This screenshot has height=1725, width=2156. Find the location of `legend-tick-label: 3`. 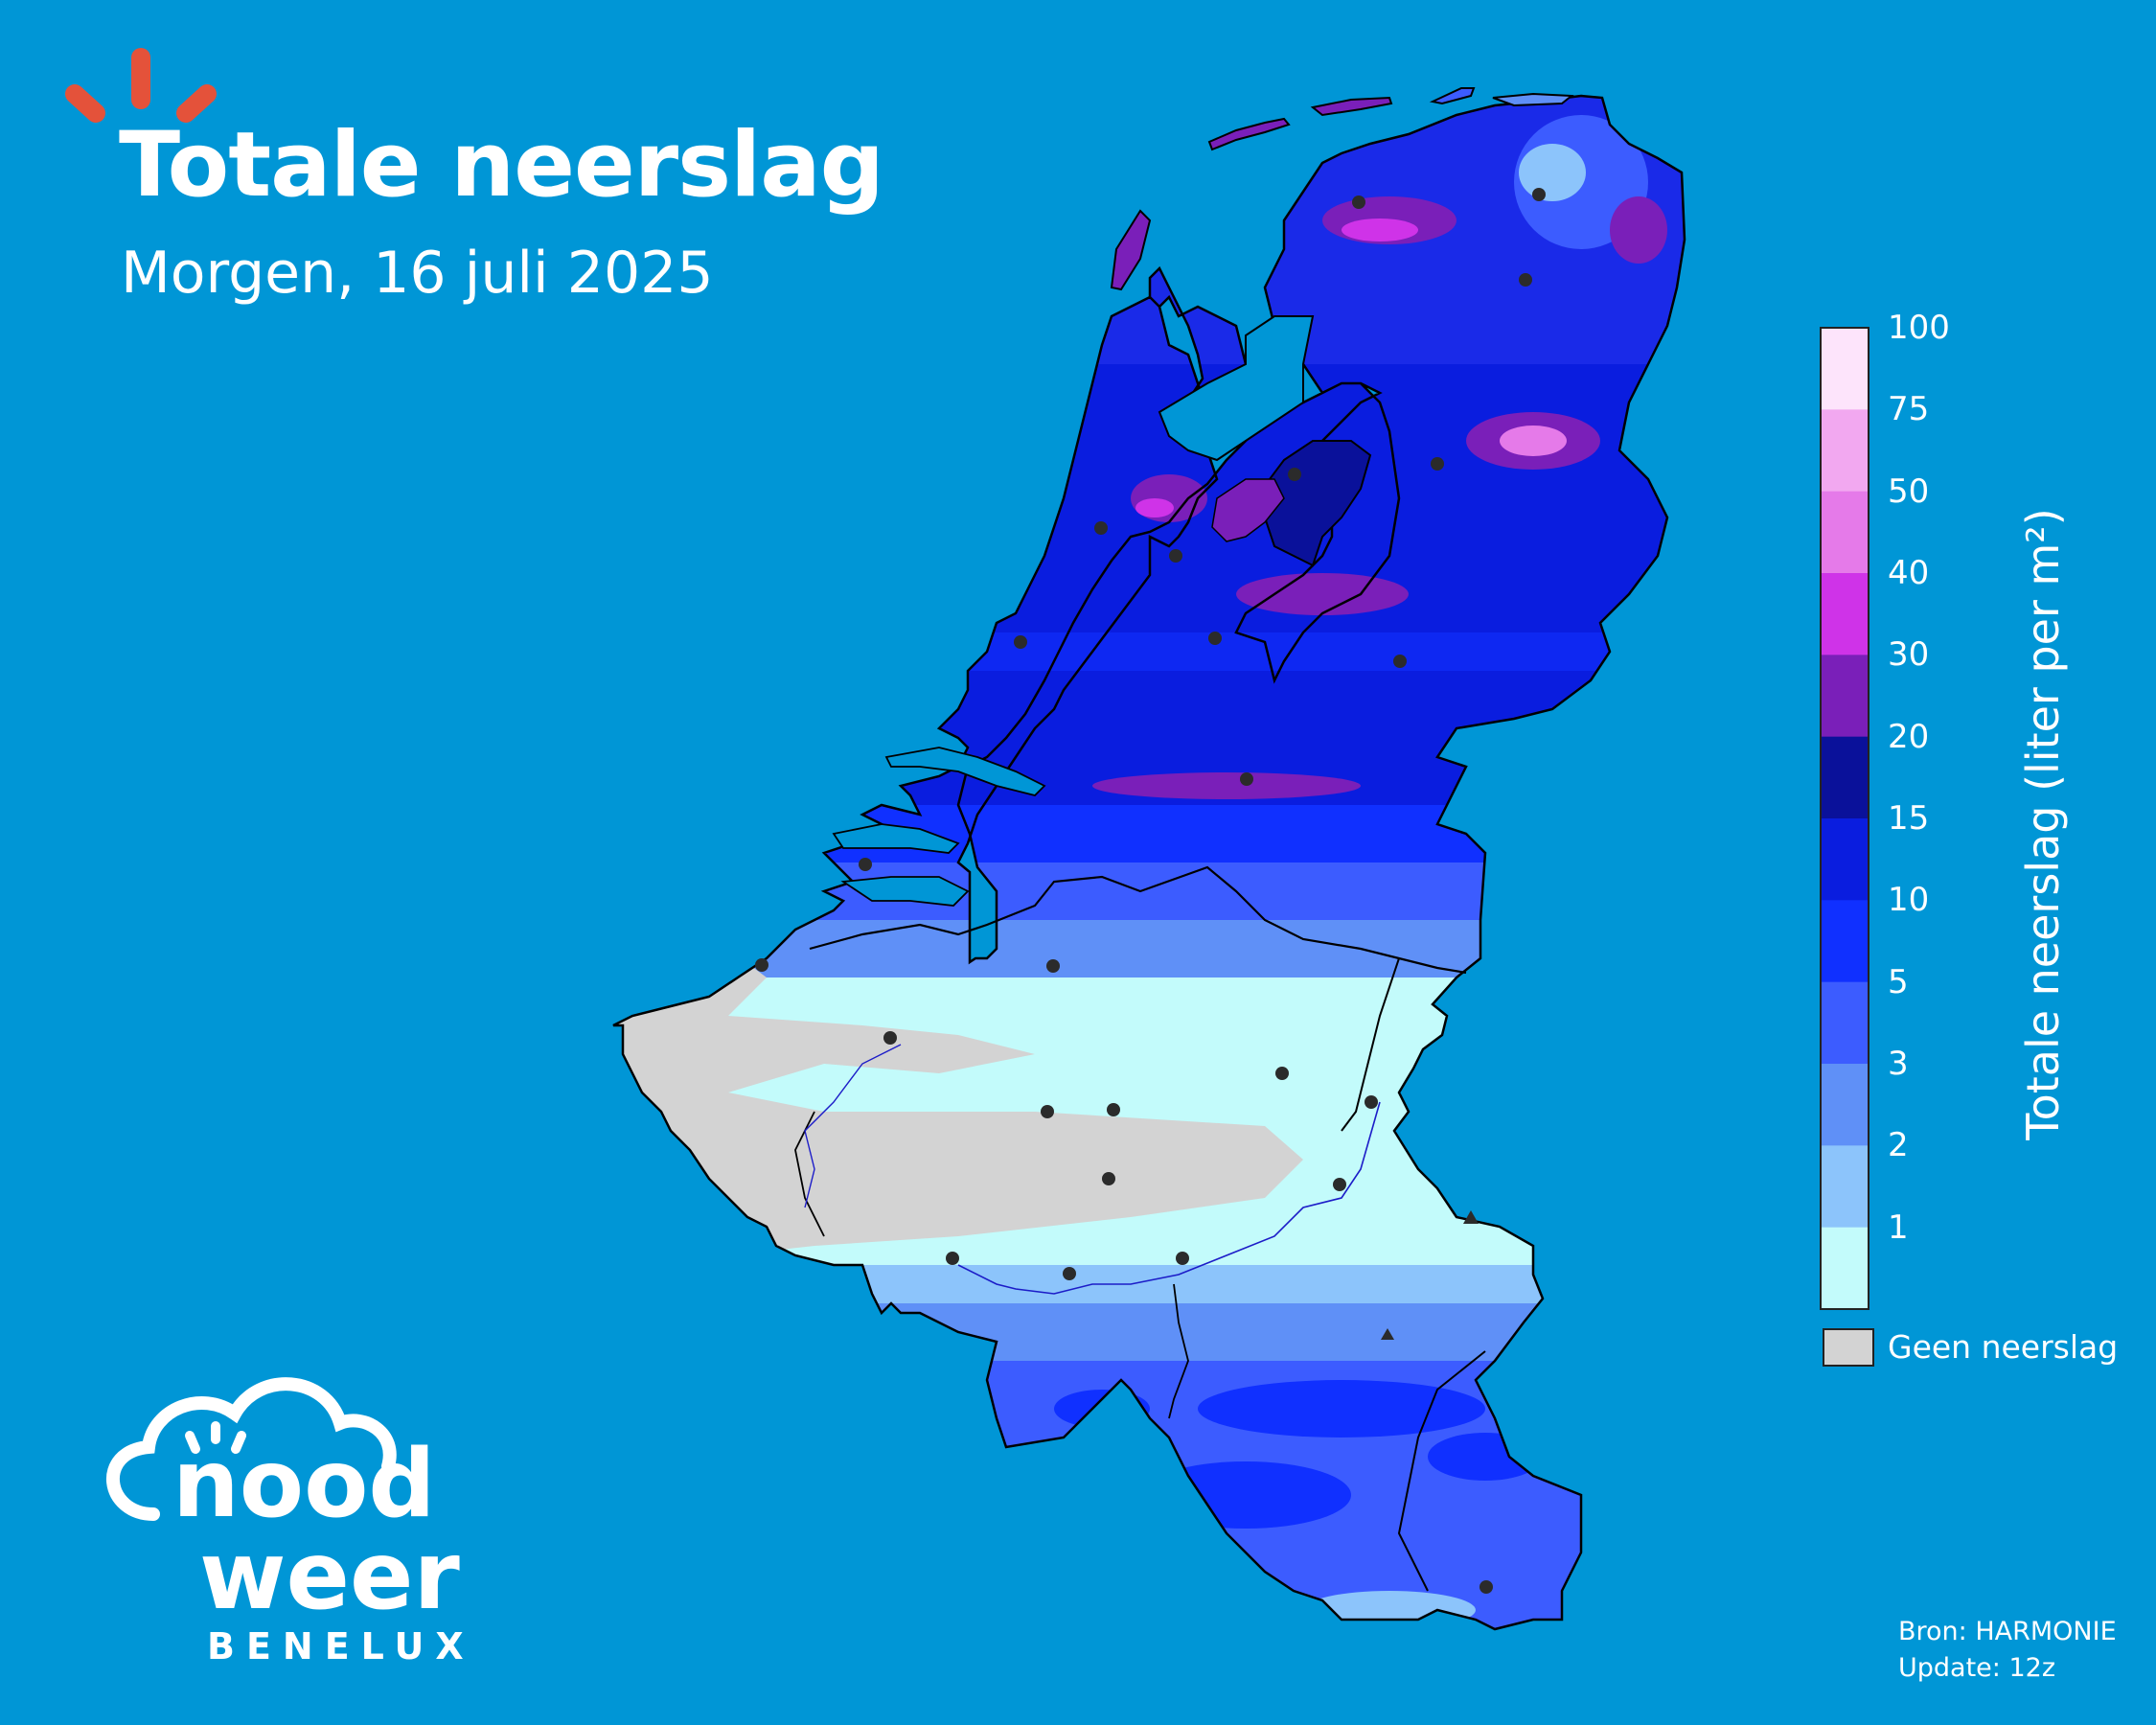

legend-tick-label: 3 is located at coordinates (1898, 1064).